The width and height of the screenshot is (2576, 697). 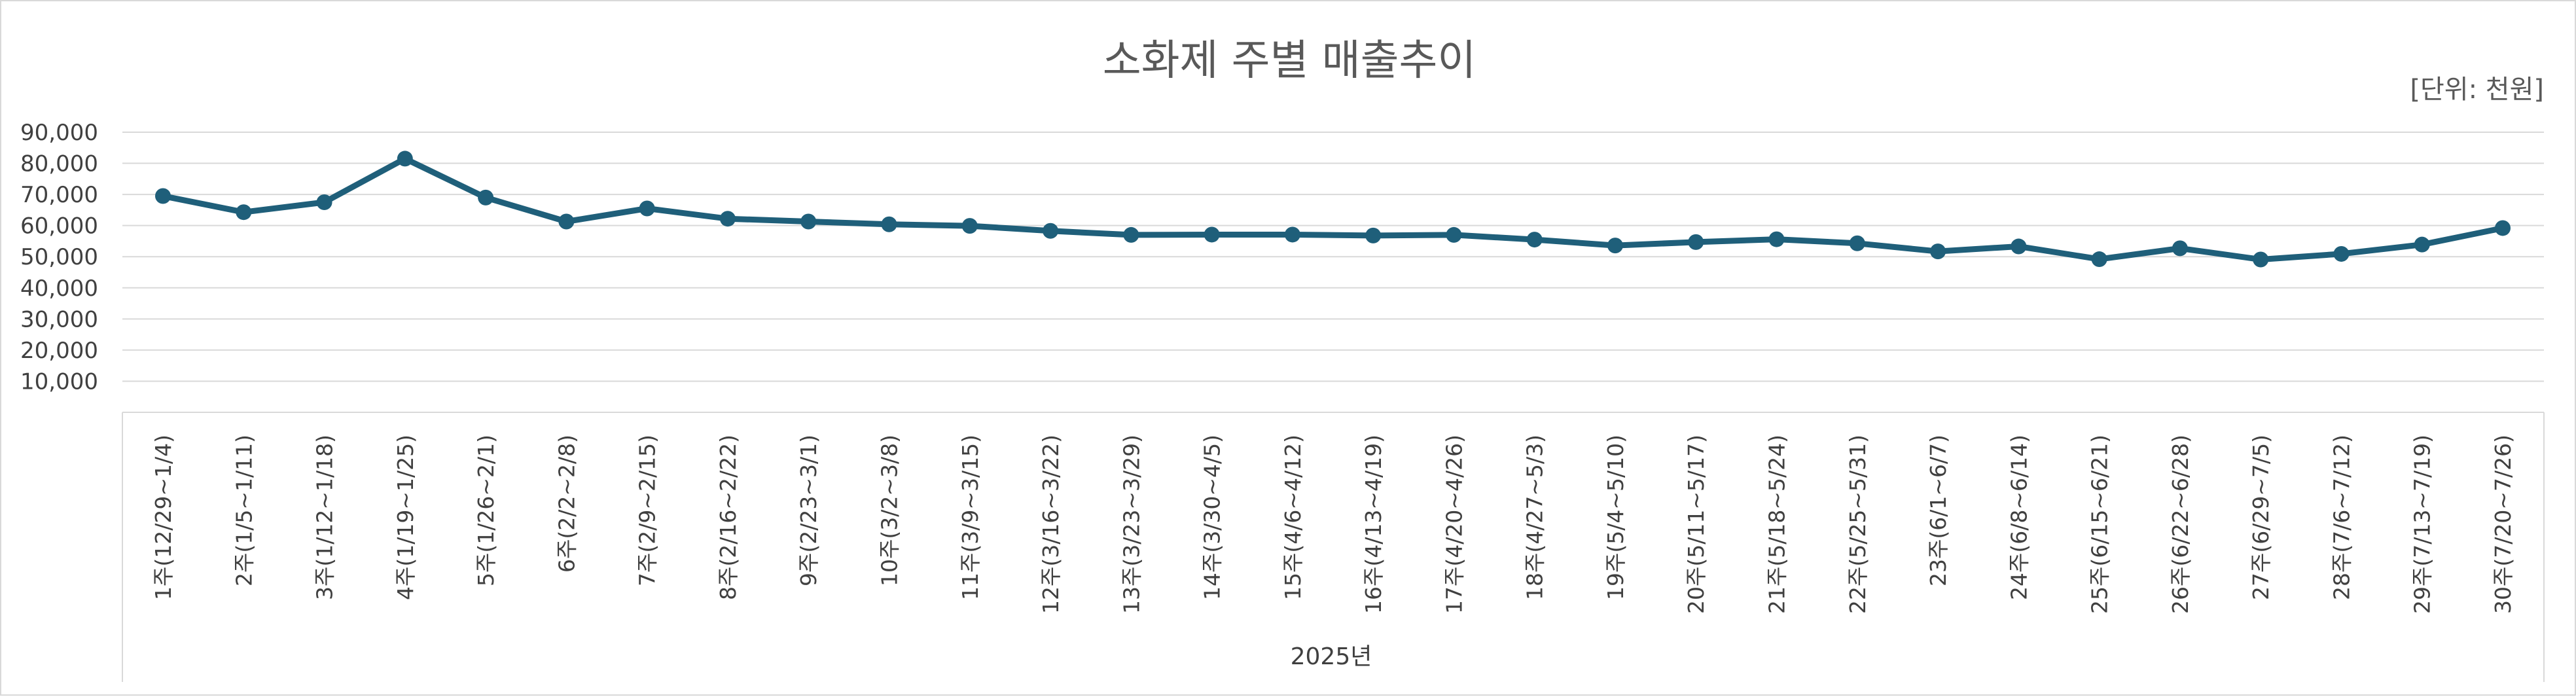 I want to click on x-tick-label: 21주(5/18~5/24), so click(x=1777, y=525).